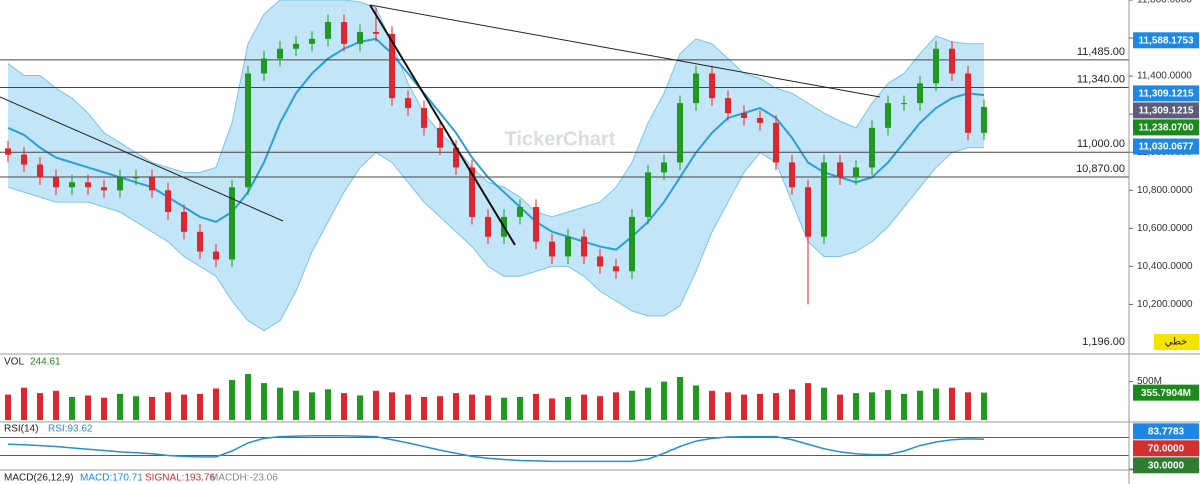 This screenshot has width=1200, height=484. I want to click on y-tick-label: 11,400.0000, so click(1164, 76).